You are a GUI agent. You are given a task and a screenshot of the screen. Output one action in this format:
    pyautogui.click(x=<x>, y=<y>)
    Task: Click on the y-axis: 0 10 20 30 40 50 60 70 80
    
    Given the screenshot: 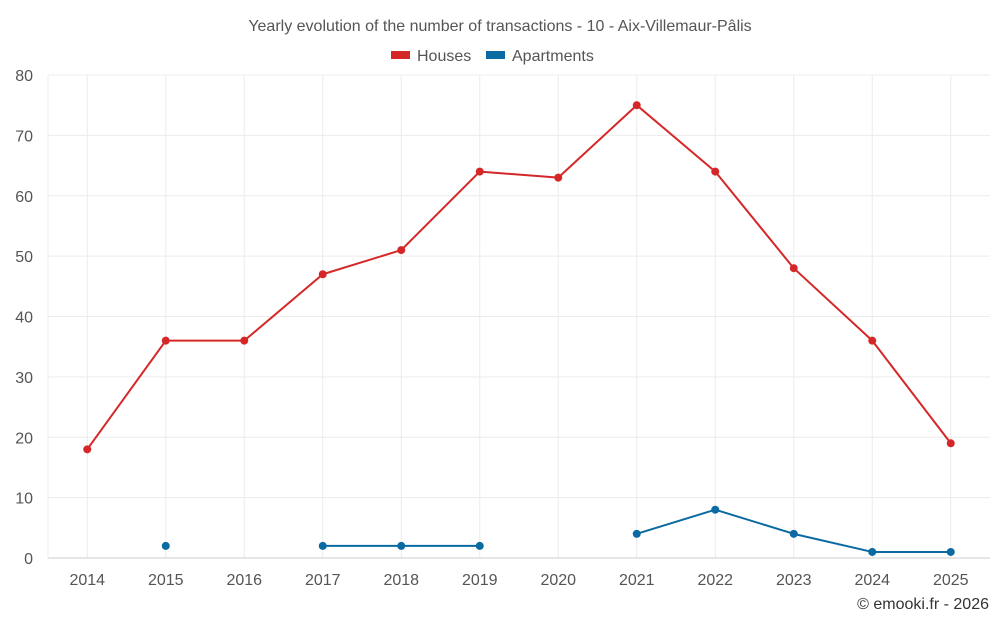 What is the action you would take?
    pyautogui.click(x=24, y=318)
    